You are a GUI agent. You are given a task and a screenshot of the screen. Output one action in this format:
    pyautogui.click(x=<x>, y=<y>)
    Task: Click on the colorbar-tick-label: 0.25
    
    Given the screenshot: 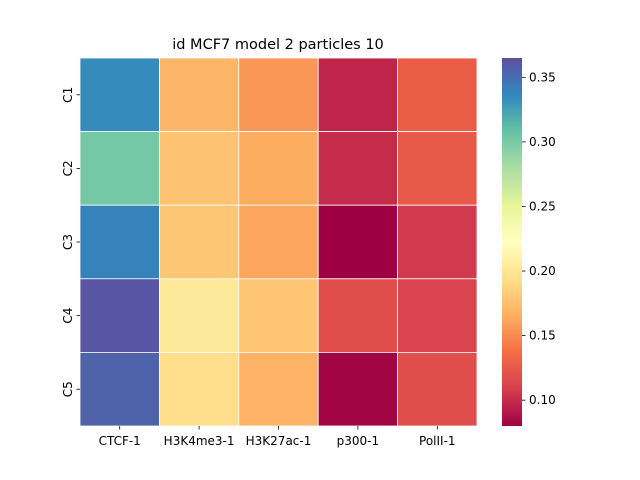 What is the action you would take?
    pyautogui.click(x=542, y=206)
    